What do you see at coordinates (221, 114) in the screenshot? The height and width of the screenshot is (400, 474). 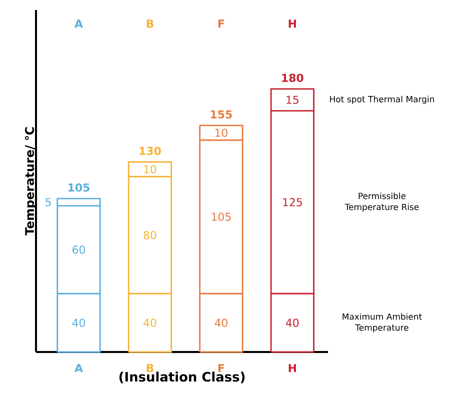 I see `total-label: 155` at bounding box center [221, 114].